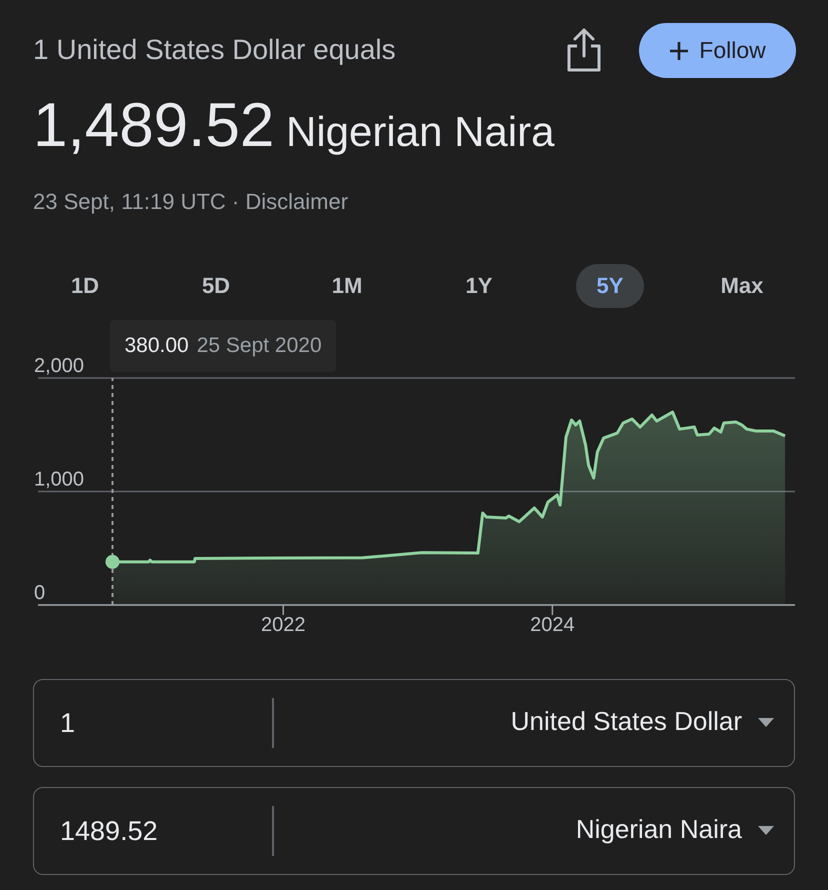  I want to click on text: Nigerian Naira, so click(659, 829).